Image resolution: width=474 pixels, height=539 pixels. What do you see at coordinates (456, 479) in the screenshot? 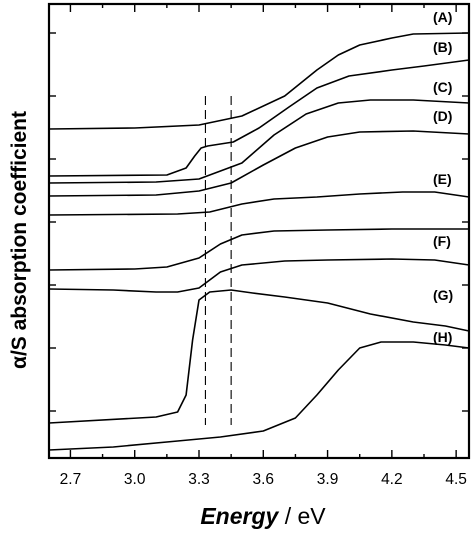
I see `x-tick-label: 4.5` at bounding box center [456, 479].